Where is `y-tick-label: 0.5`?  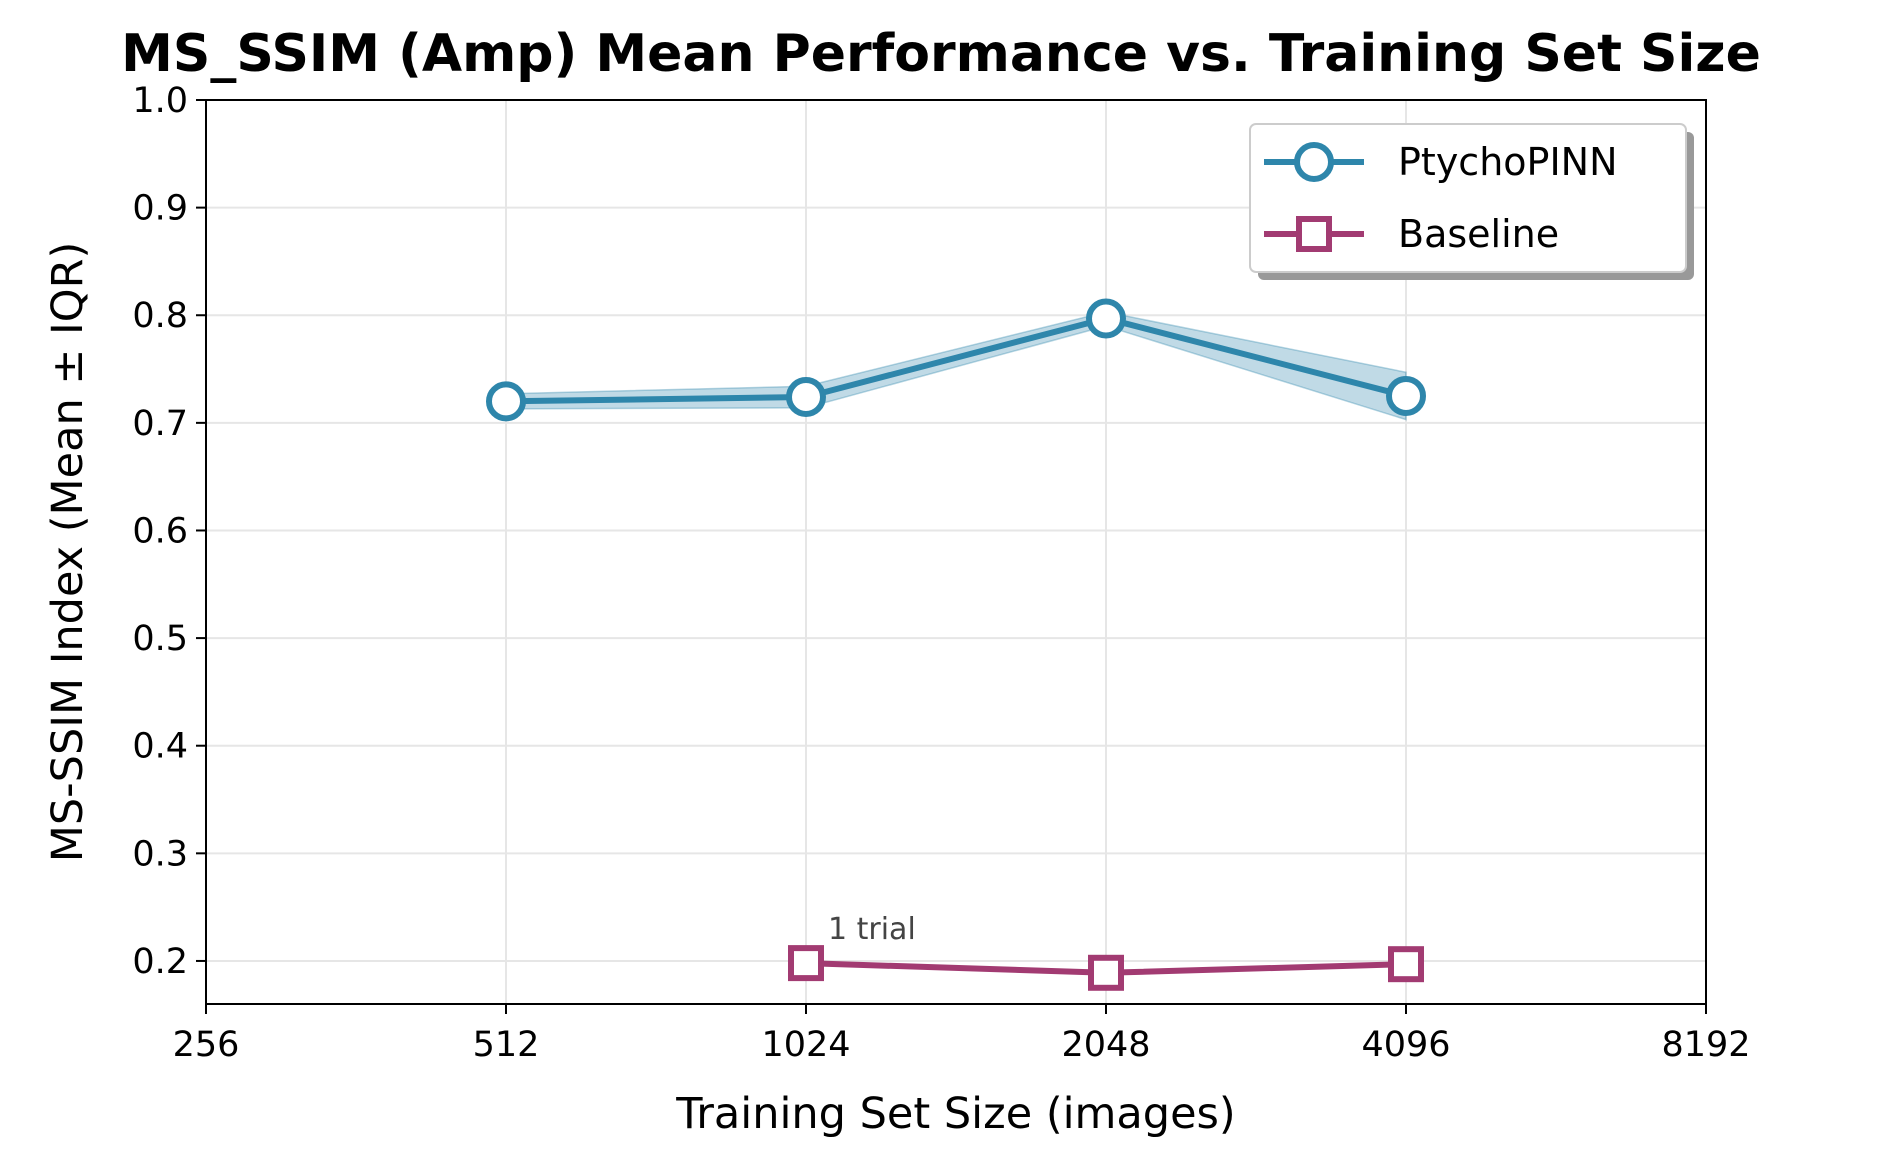
y-tick-label: 0.5 is located at coordinates (160, 639).